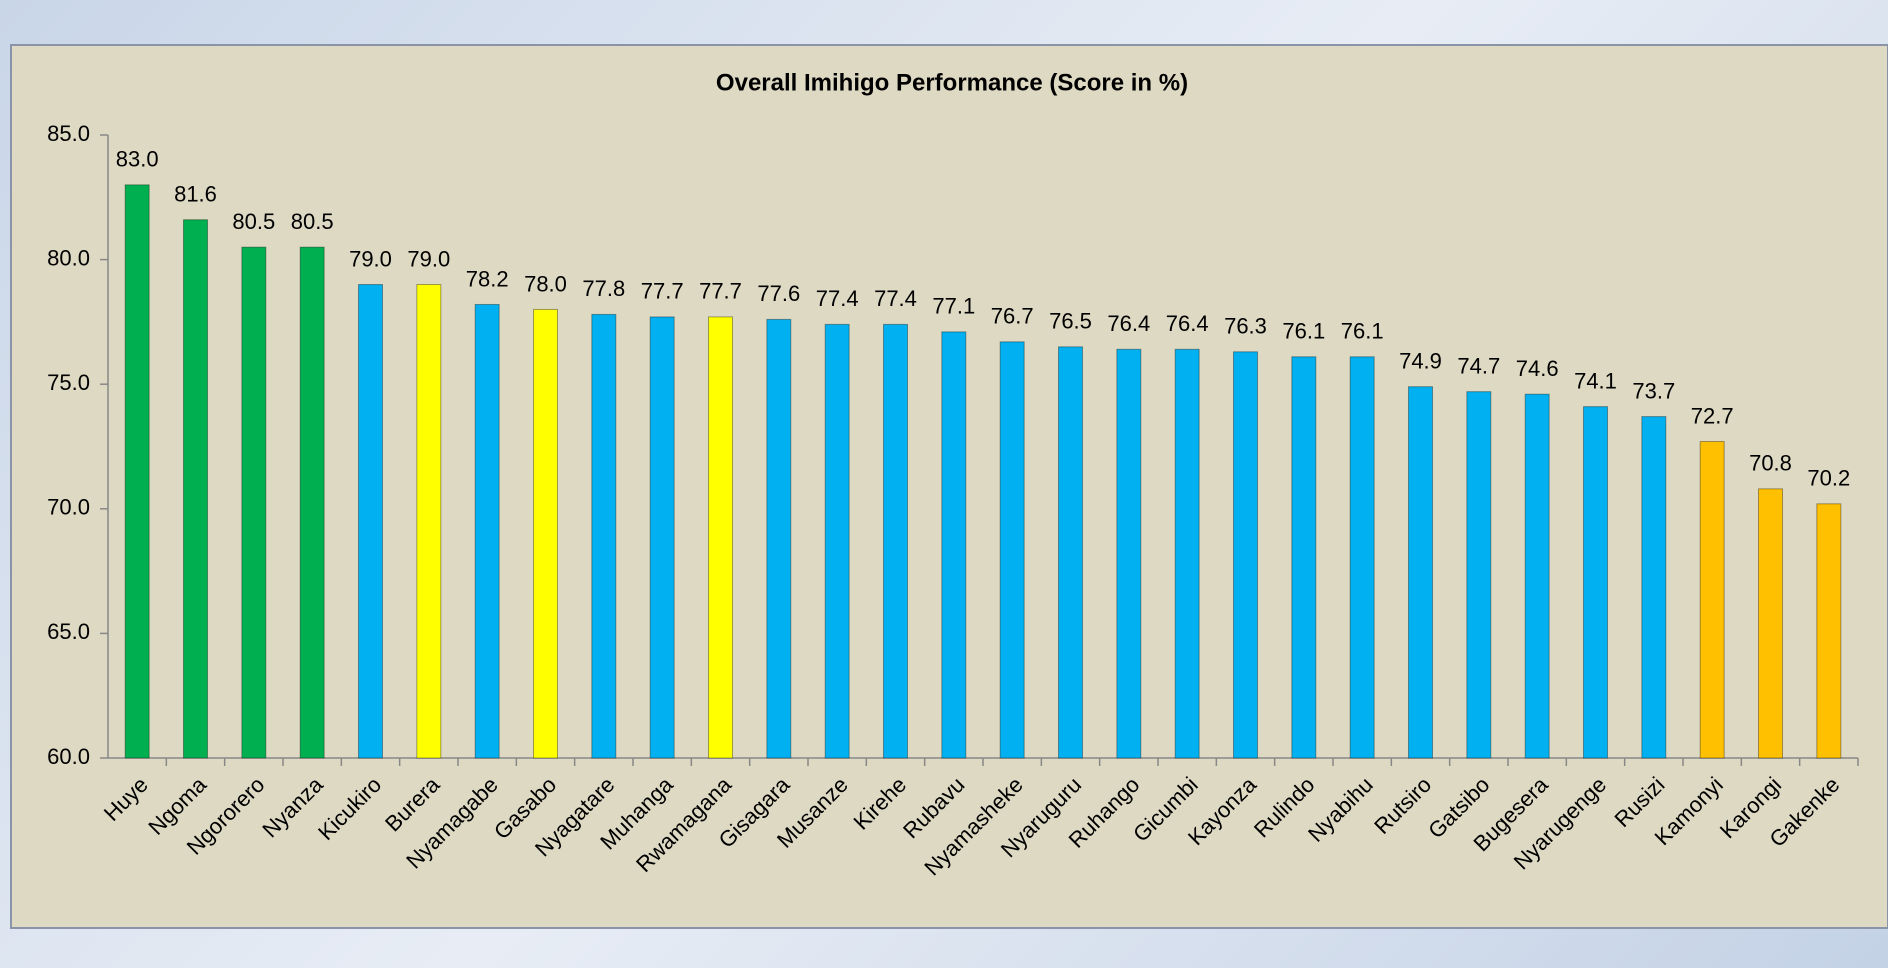  What do you see at coordinates (1770, 463) in the screenshot?
I see `value-label: 70.8` at bounding box center [1770, 463].